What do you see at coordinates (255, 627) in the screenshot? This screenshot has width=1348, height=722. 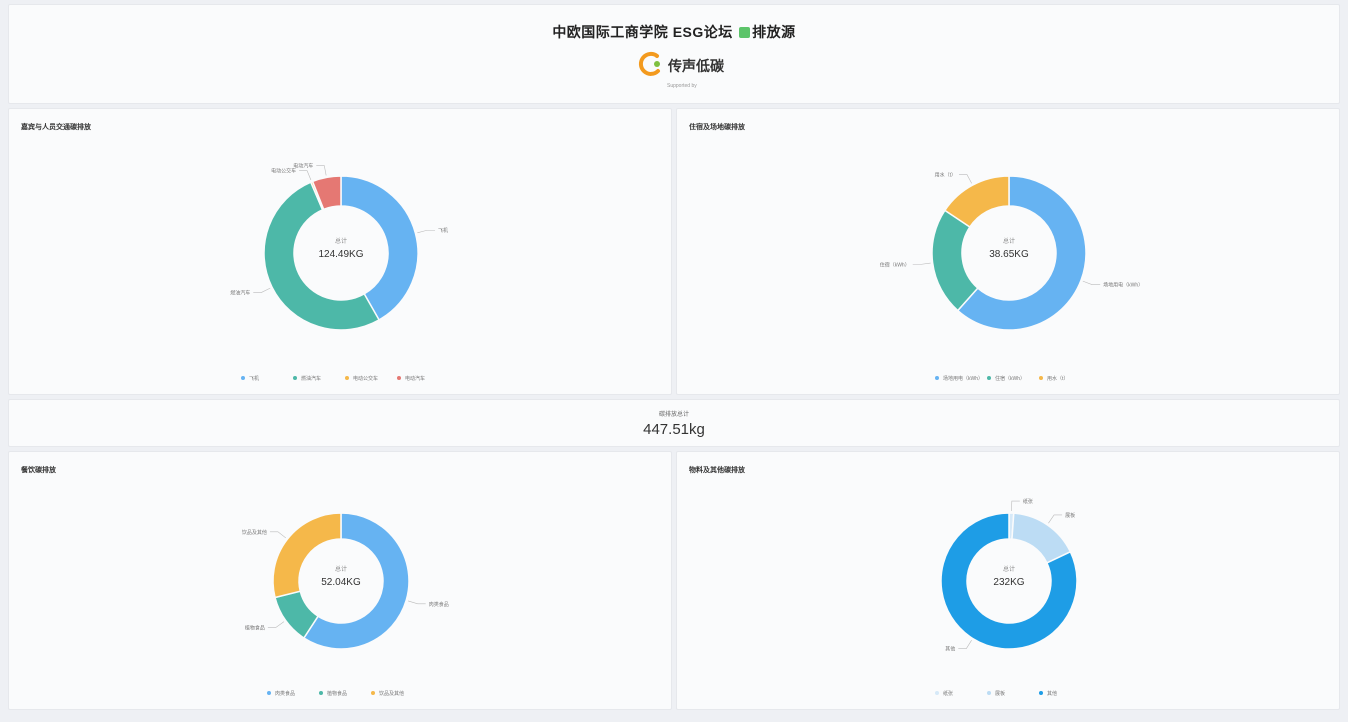 I see `slice-label: 植物食品` at bounding box center [255, 627].